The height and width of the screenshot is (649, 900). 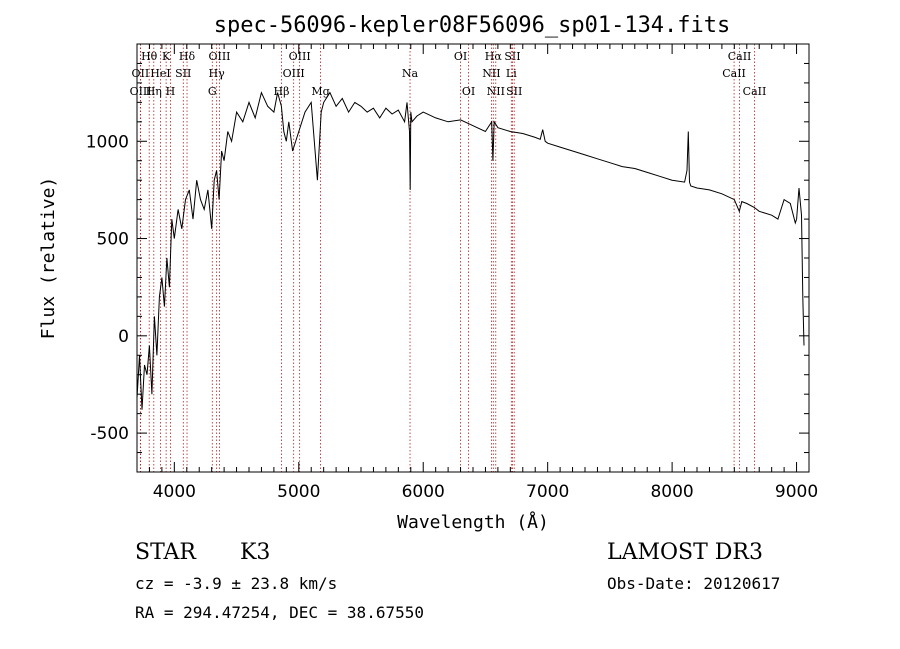 What do you see at coordinates (187, 56) in the screenshot?
I see `spectral-line-label: Hδ` at bounding box center [187, 56].